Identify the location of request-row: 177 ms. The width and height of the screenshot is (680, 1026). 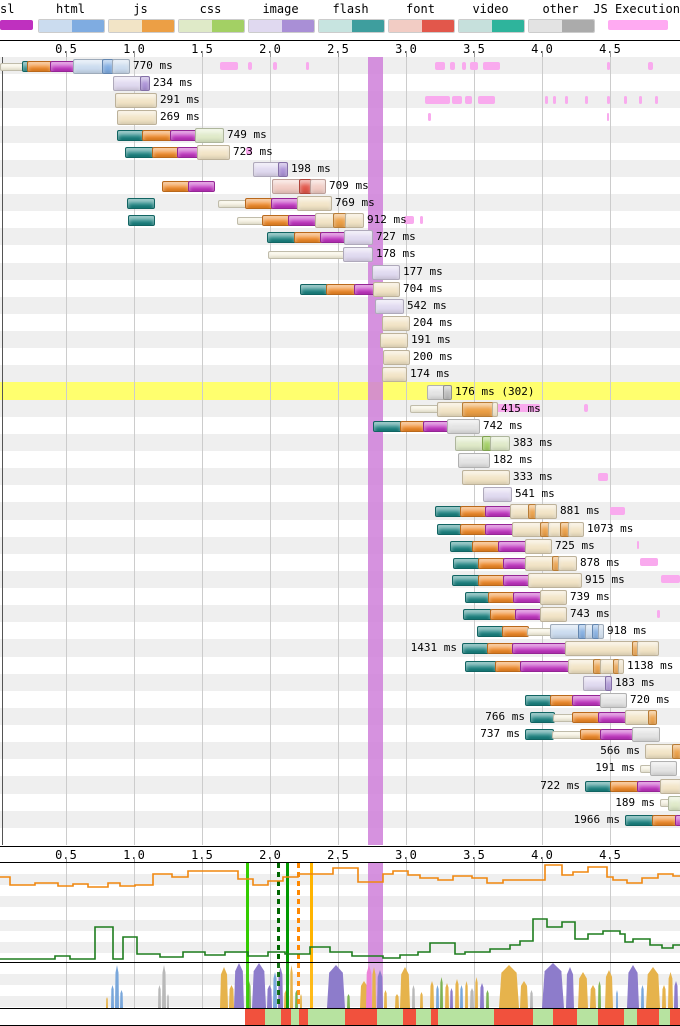
(340, 271).